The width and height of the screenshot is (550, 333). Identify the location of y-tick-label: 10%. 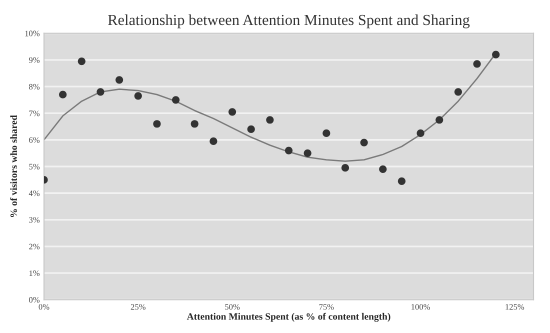
(32, 33).